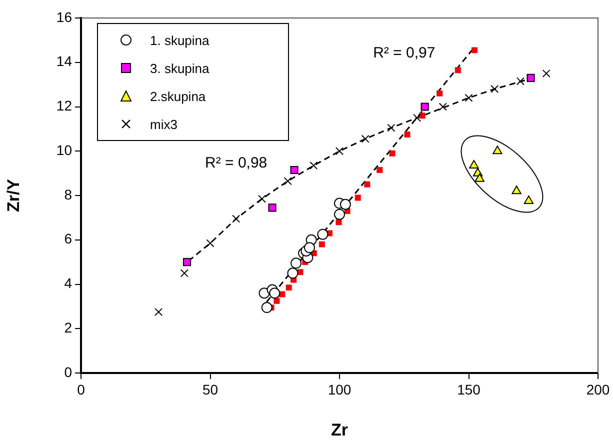 This screenshot has width=613, height=445. What do you see at coordinates (13, 195) in the screenshot?
I see `y-axis-title: Zr/Y` at bounding box center [13, 195].